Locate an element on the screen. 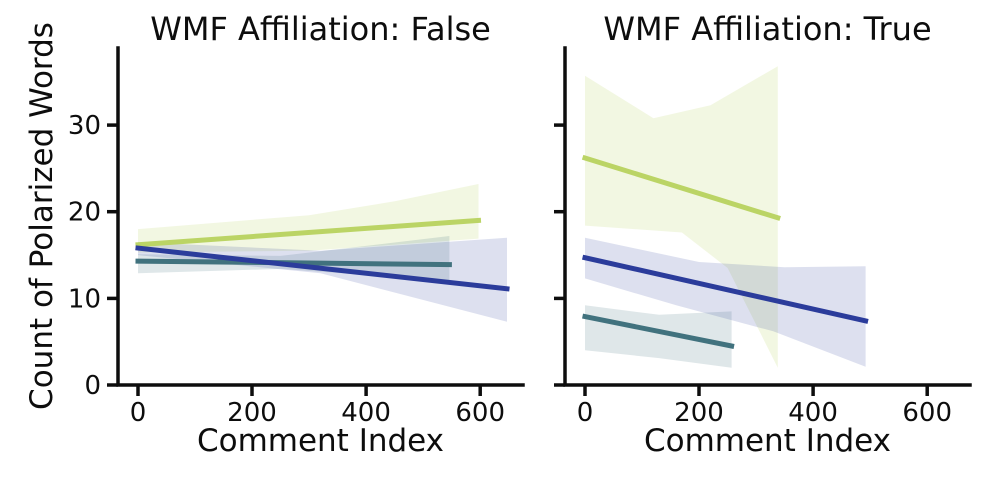 This screenshot has height=500, width=1000. regression-line-teal is located at coordinates (658, 331).